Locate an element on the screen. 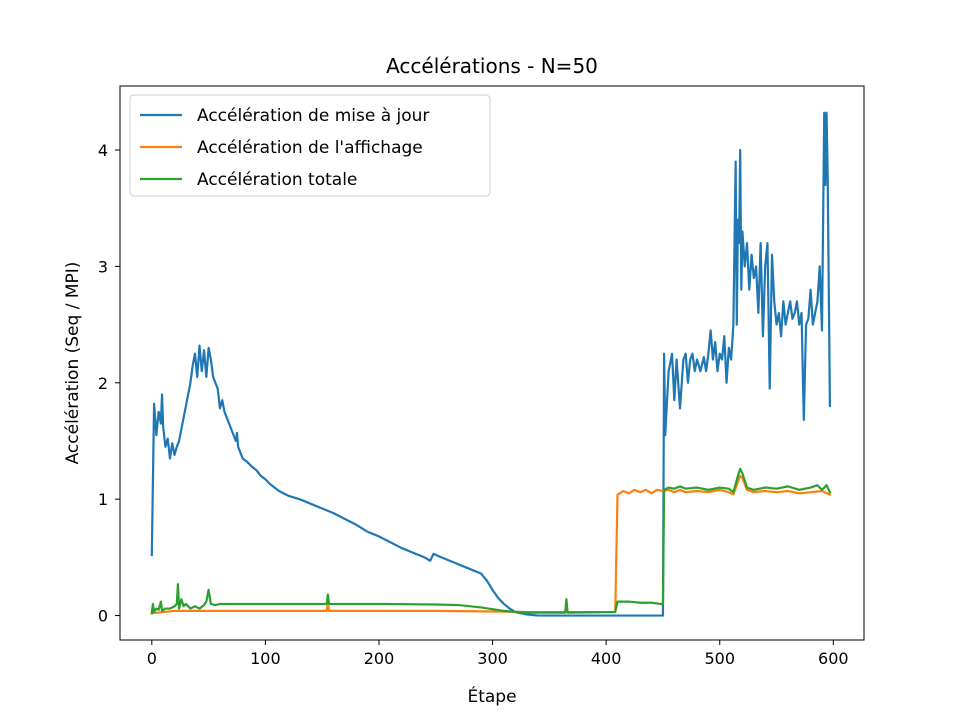  y-tick-label: 0 is located at coordinates (103, 616).